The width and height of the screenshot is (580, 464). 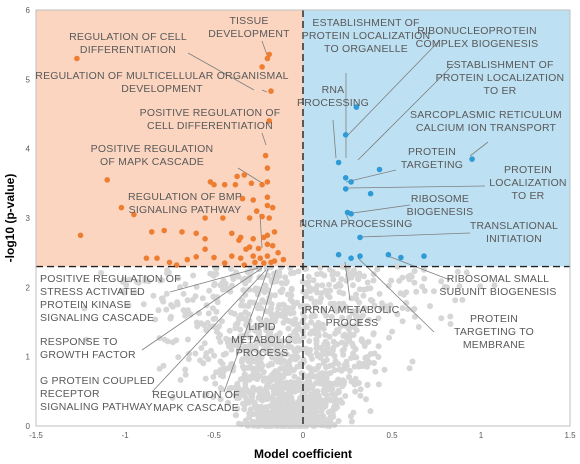 What do you see at coordinates (28, 426) in the screenshot?
I see `y-tick-label: 0` at bounding box center [28, 426].